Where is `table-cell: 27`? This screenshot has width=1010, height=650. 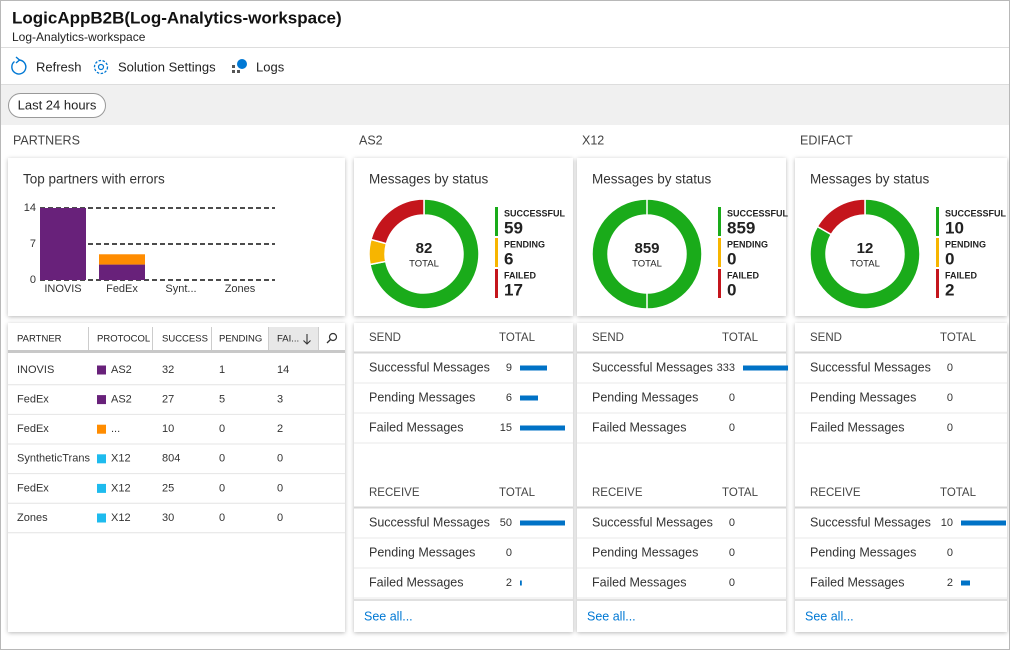
table-cell: 27 is located at coordinates (168, 400).